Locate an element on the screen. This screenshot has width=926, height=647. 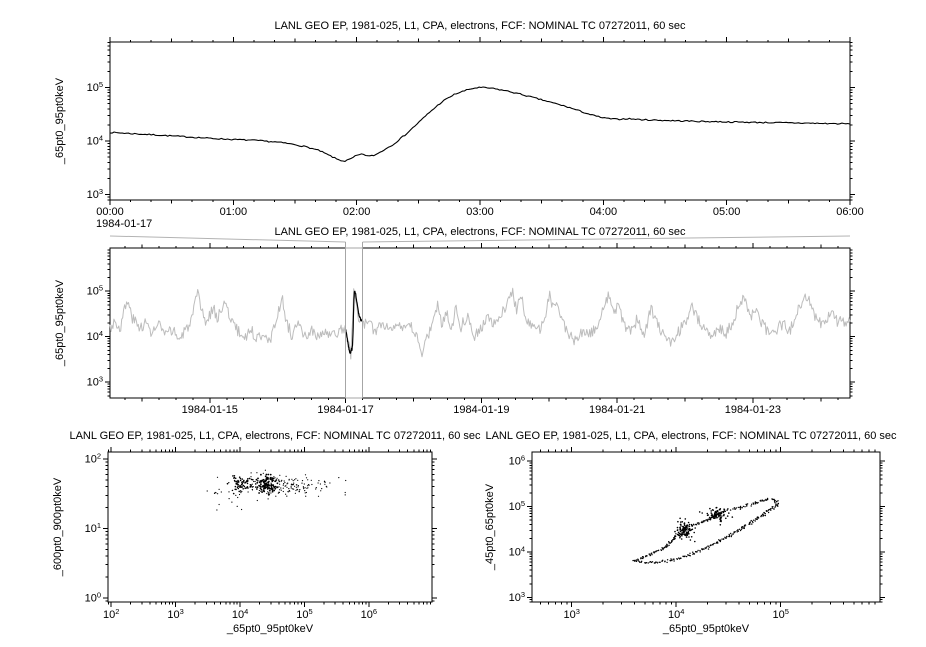
panel3-plot-area: 10⁰ 10¹ 10² 10² 10³ 10⁴ 10⁵ 10⁶ is located at coordinates (256, 534).